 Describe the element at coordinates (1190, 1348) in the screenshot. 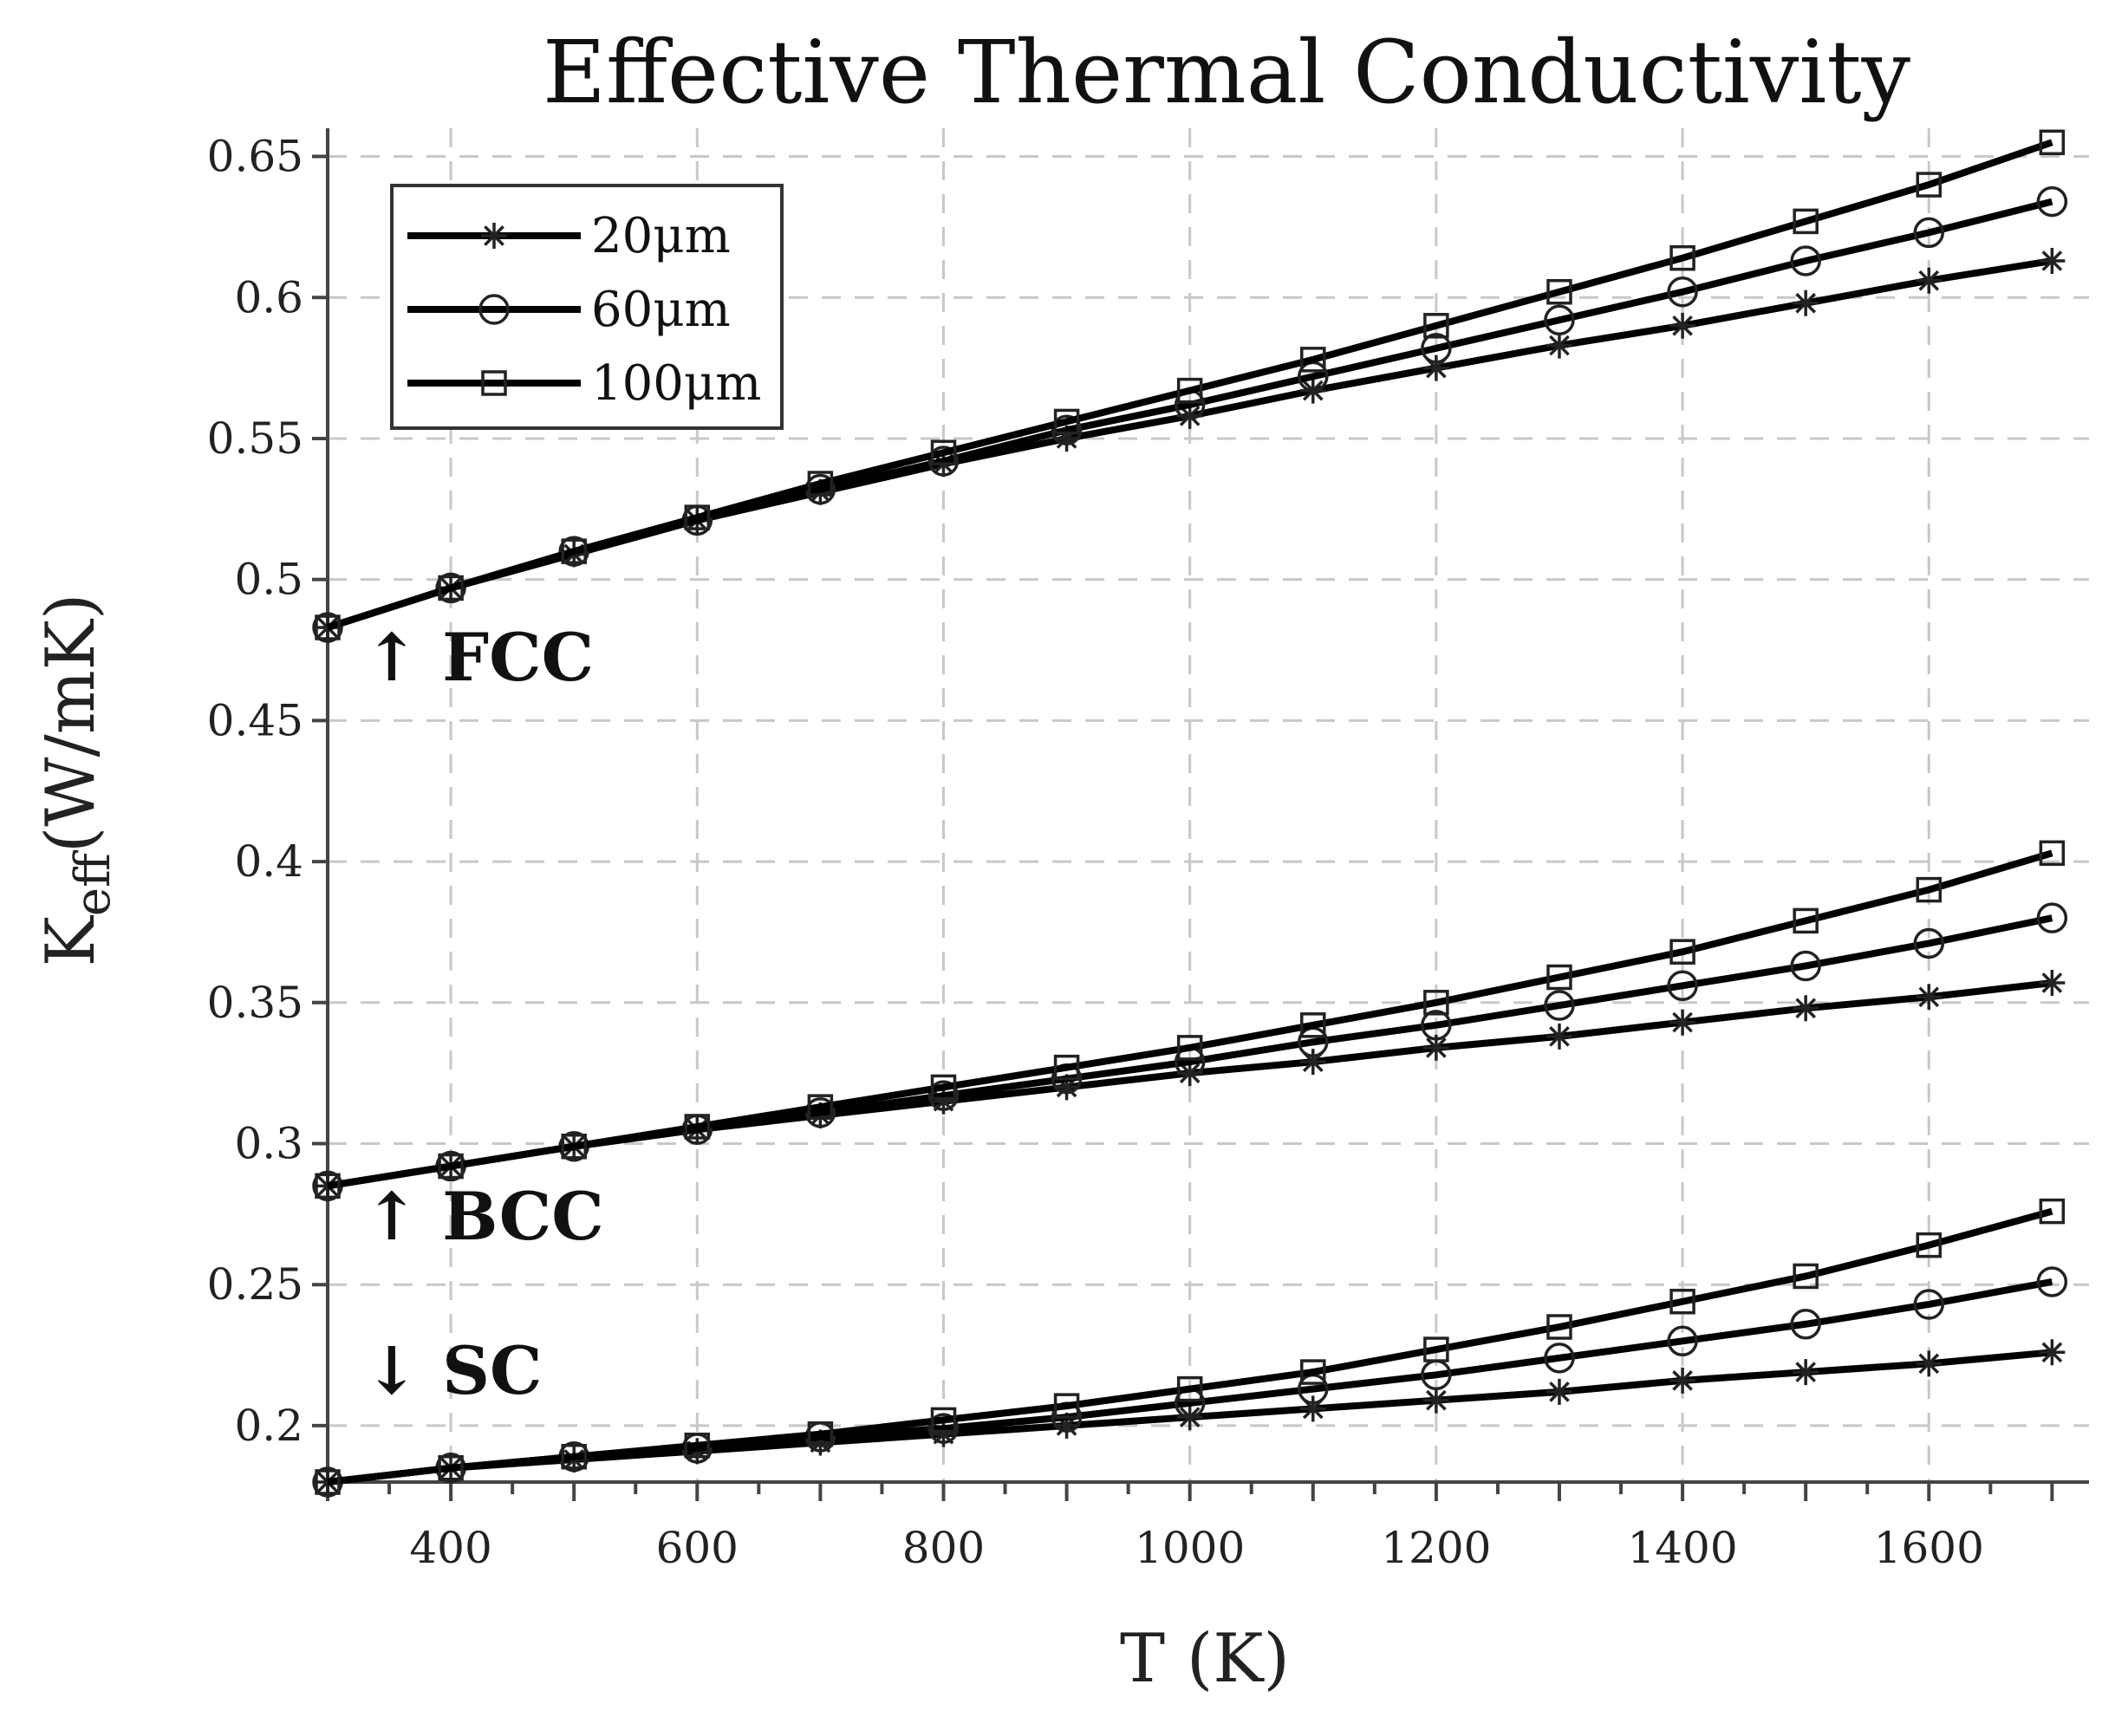

I see `series-group` at that location.